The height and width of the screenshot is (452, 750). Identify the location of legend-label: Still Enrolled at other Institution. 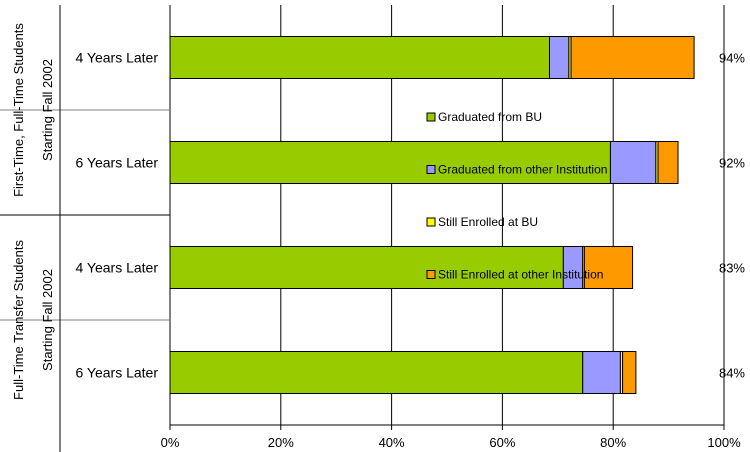
(520, 275).